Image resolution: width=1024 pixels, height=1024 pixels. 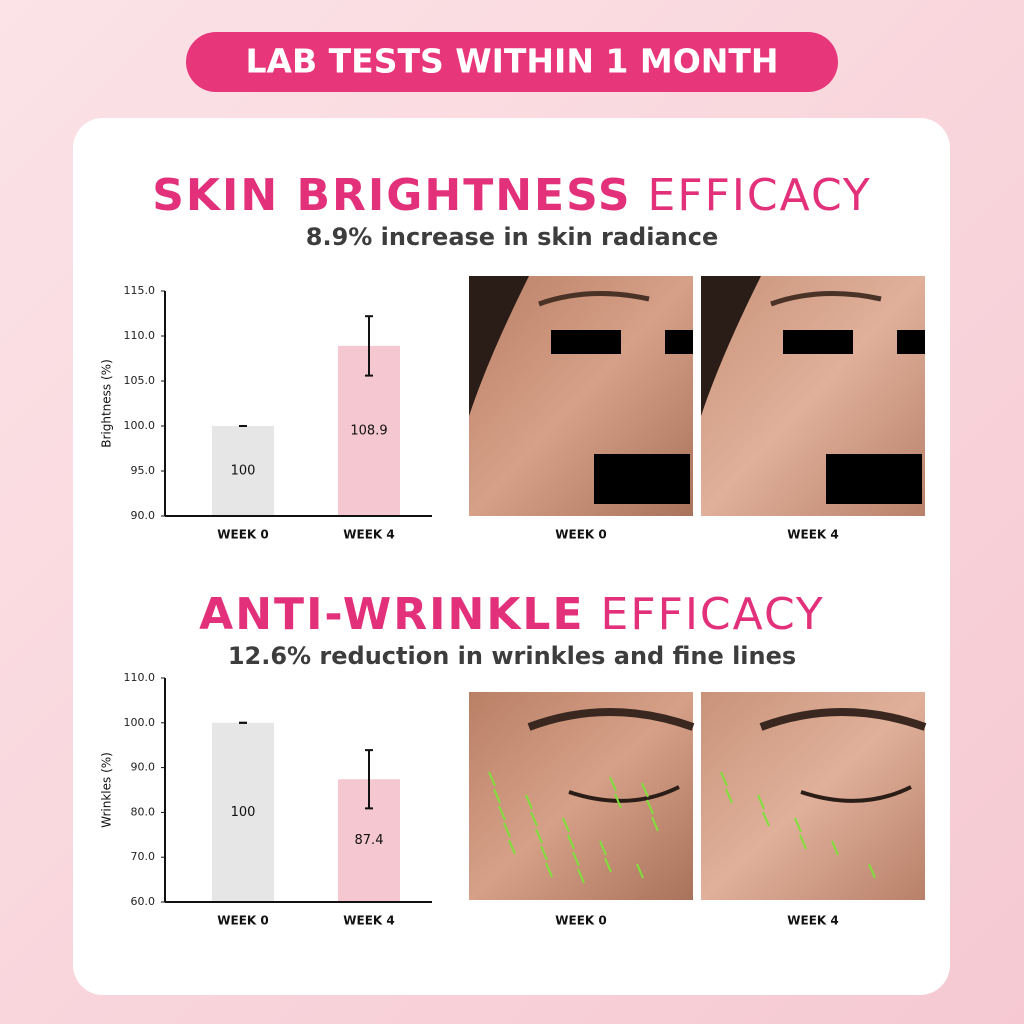 I want to click on y-tick-label: 80.0, so click(x=143, y=811).